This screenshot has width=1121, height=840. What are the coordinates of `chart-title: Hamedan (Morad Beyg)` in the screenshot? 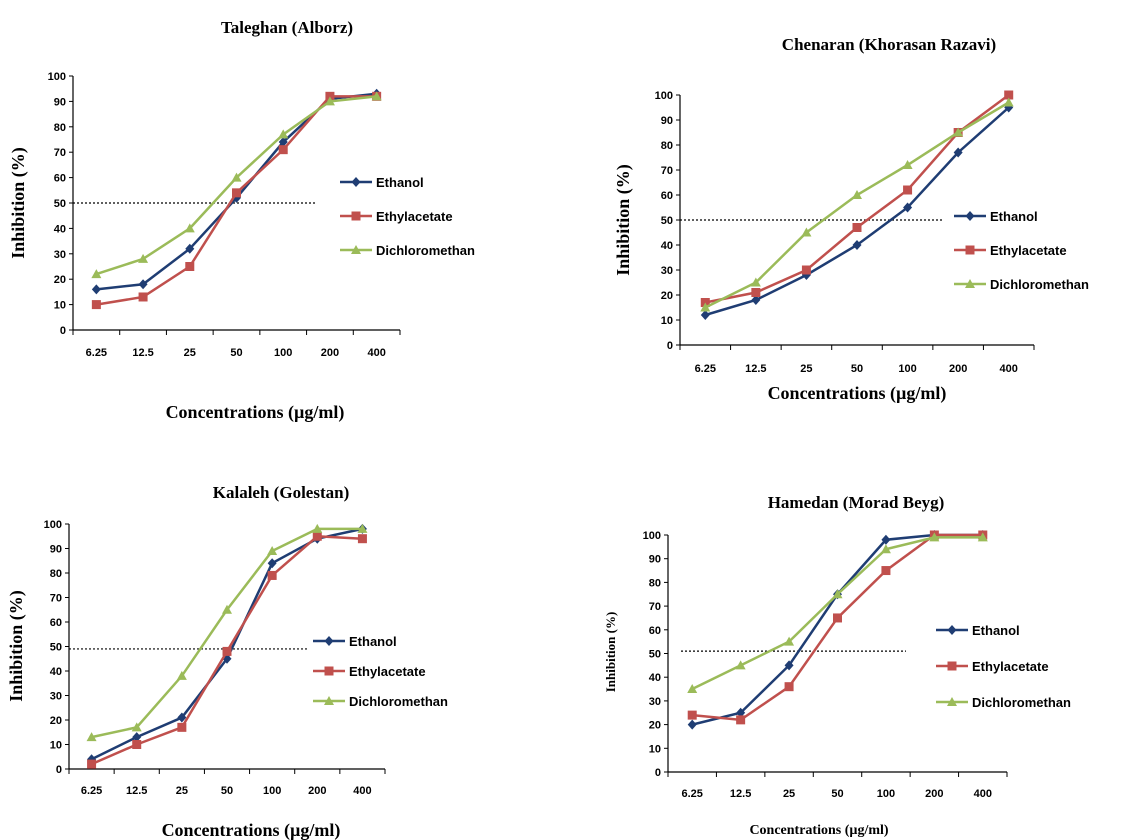 It's located at (856, 502).